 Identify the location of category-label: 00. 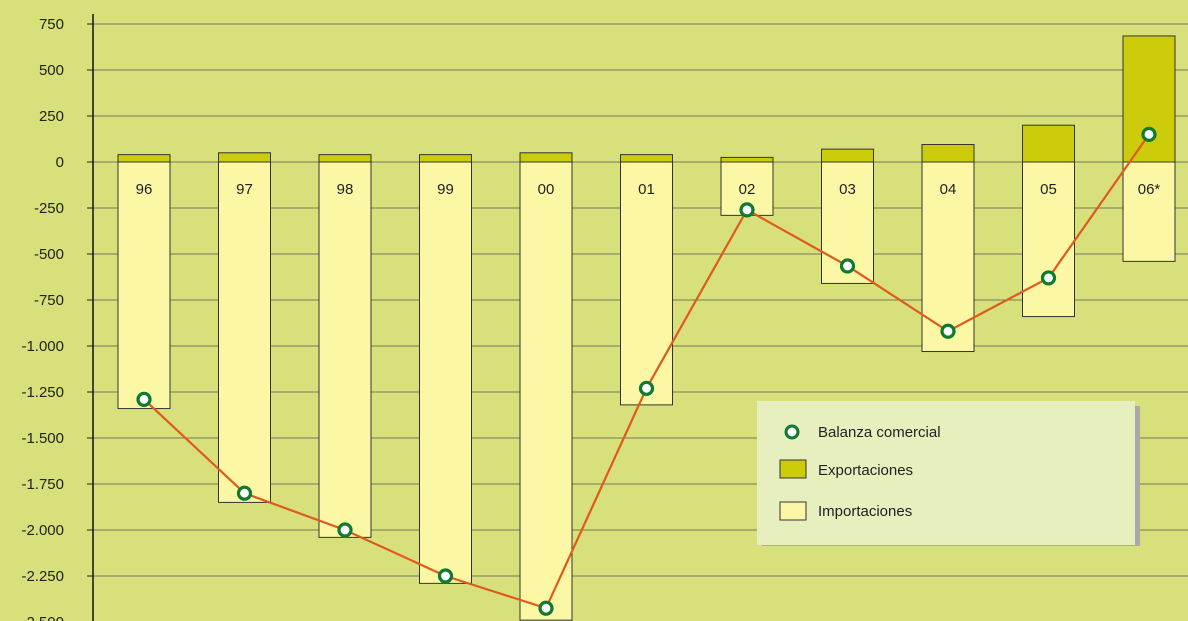
(546, 189).